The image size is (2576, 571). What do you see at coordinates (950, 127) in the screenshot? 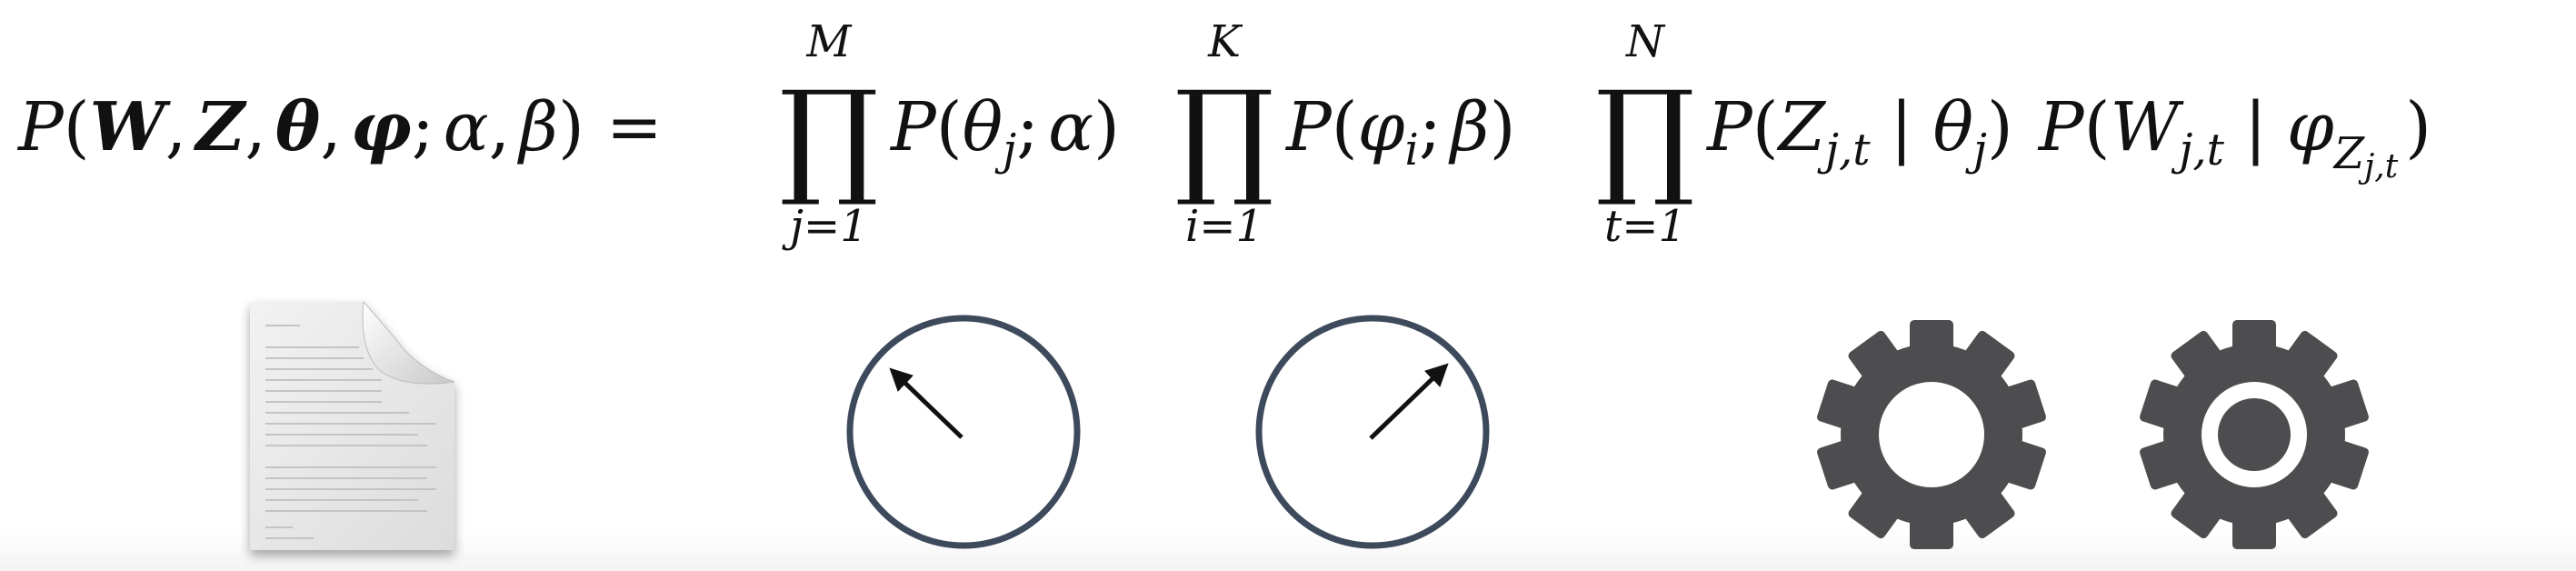
I see `product-1-term-open-paren: (` at bounding box center [950, 127].